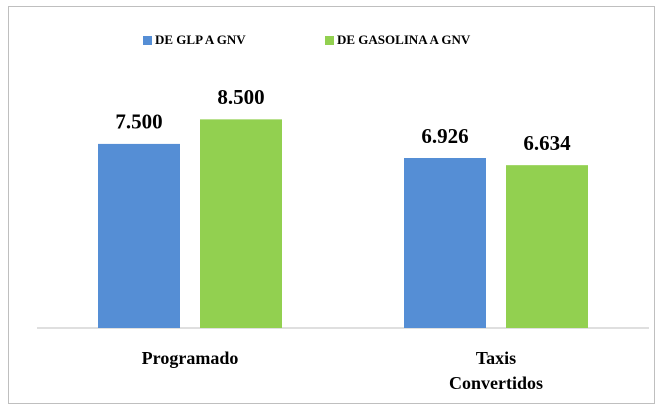 Image resolution: width=664 pixels, height=411 pixels. I want to click on data-label: 7.500, so click(138, 122).